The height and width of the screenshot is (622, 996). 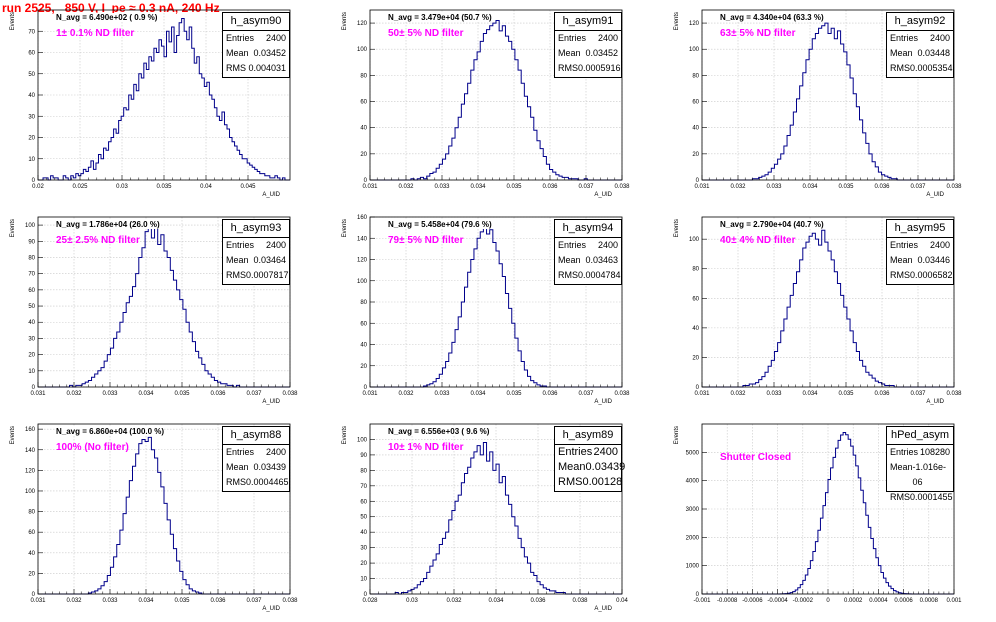 What do you see at coordinates (772, 17) in the screenshot?
I see `n-avg-label: N_avg = 4.340e+04 (63.3 %)` at bounding box center [772, 17].